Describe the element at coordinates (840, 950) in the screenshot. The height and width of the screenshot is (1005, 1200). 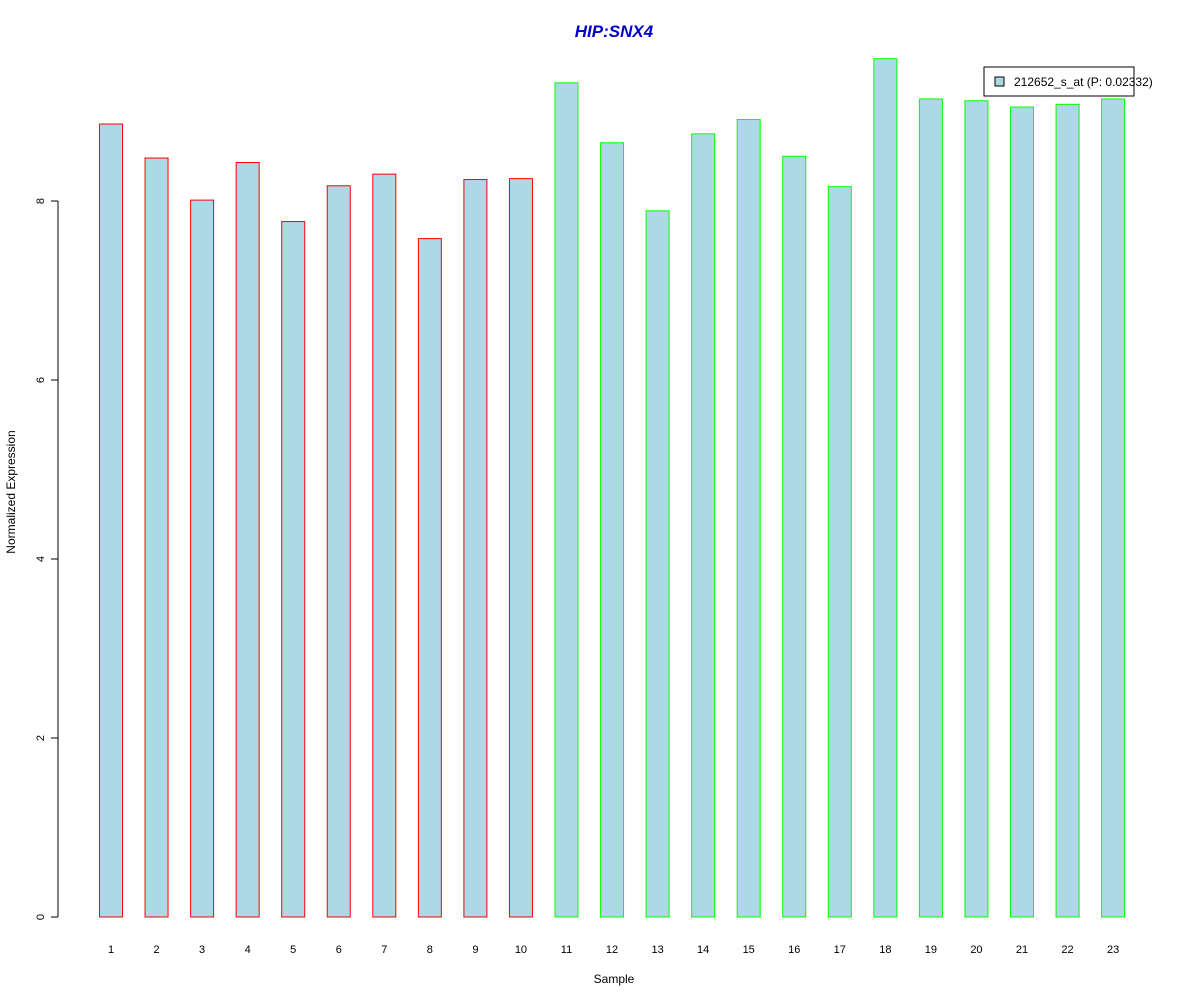
I see `x-tick-label: 17` at that location.